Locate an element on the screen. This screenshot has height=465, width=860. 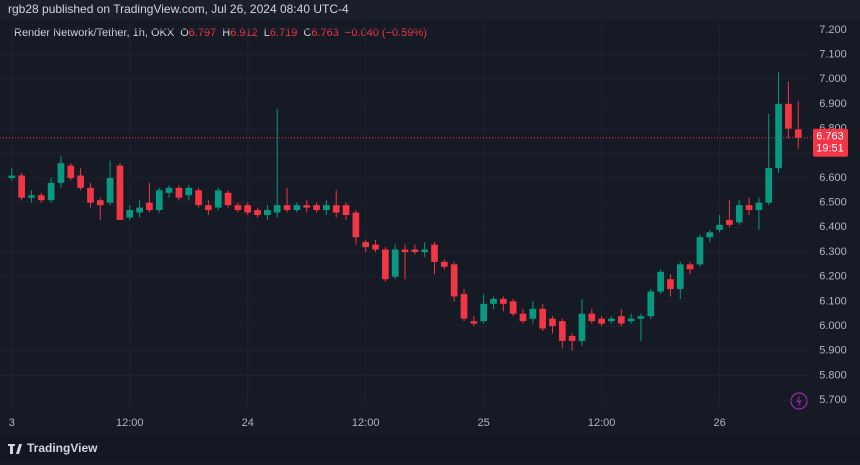
y-tick-label: 5.900 is located at coordinates (833, 351).